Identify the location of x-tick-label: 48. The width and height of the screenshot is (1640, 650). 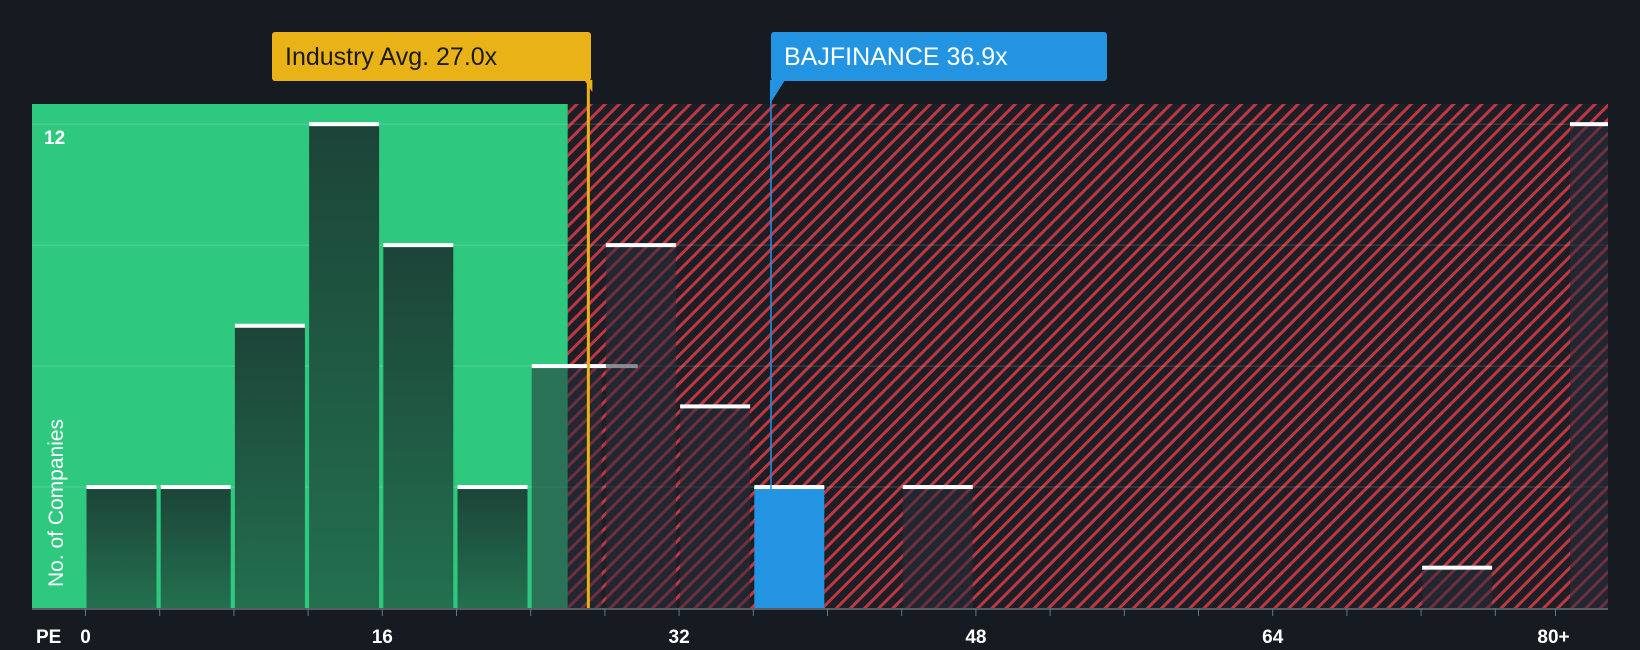
(975, 637).